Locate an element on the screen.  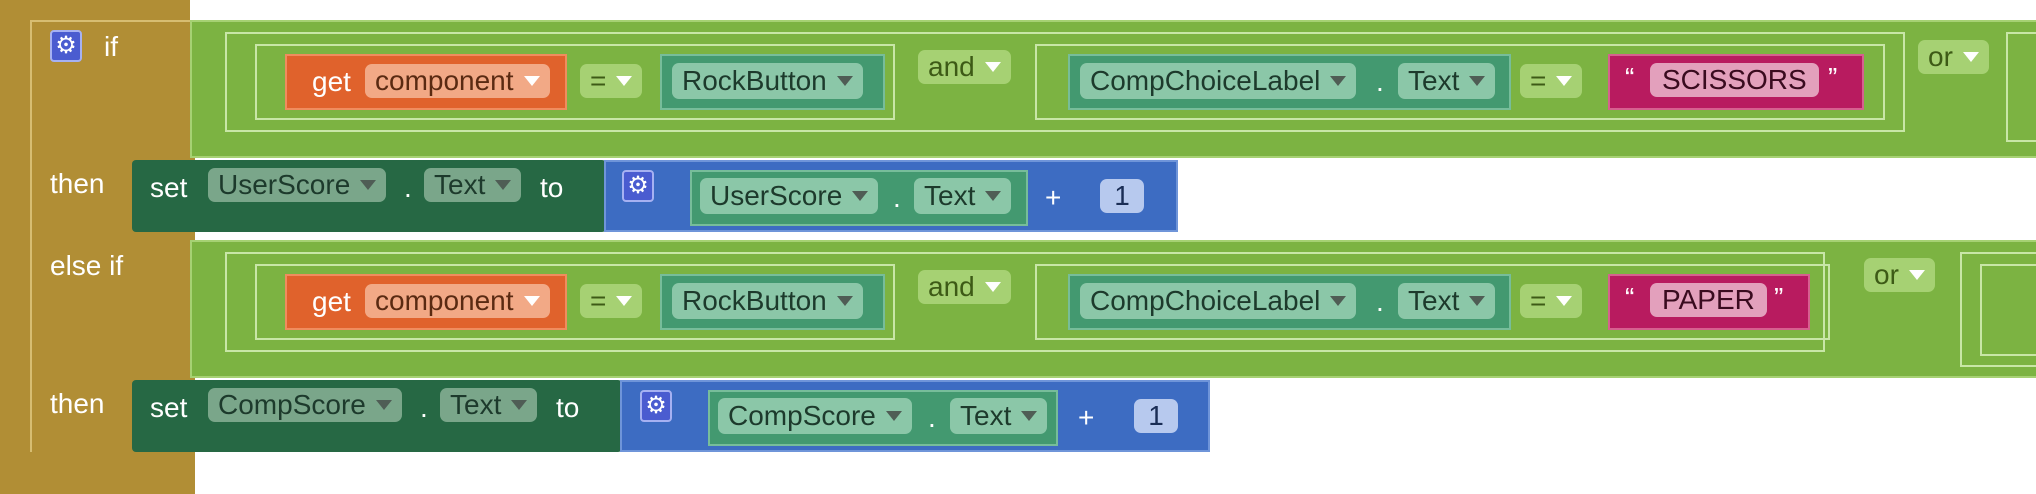
open-quote-1: “ is located at coordinates (1630, 77).